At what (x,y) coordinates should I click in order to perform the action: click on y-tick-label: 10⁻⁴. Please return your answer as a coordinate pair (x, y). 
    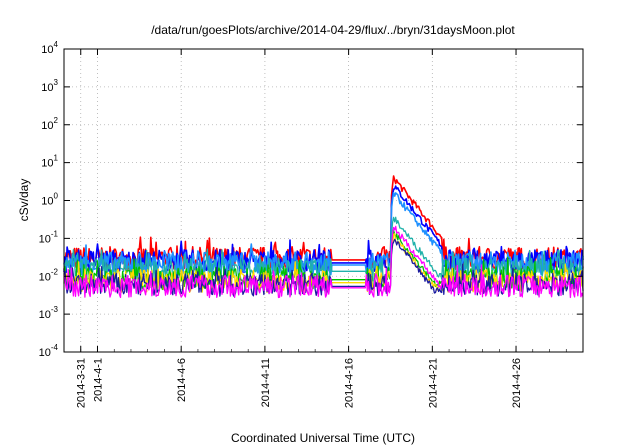
    Looking at the image, I should click on (49, 351).